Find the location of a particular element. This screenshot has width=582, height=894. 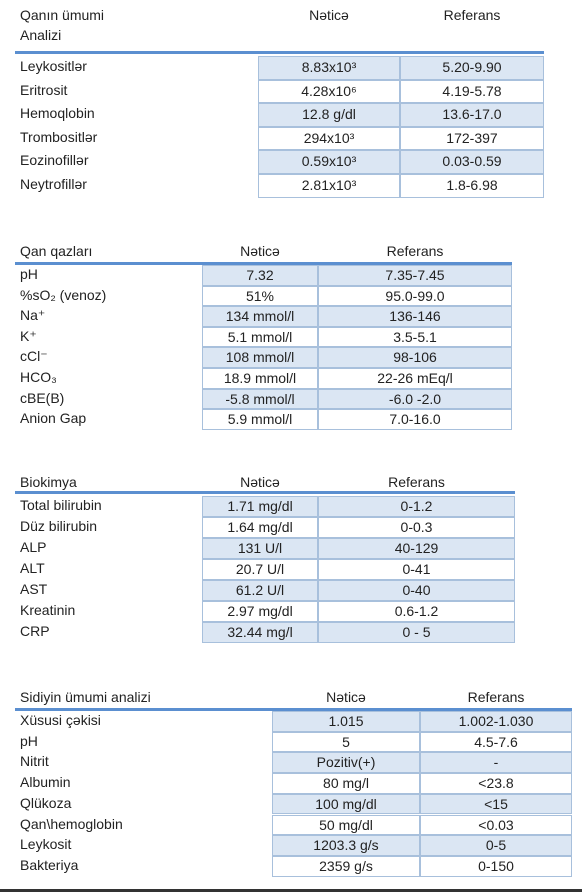

row-label: Xüsusi çəkisi is located at coordinates (60, 720).